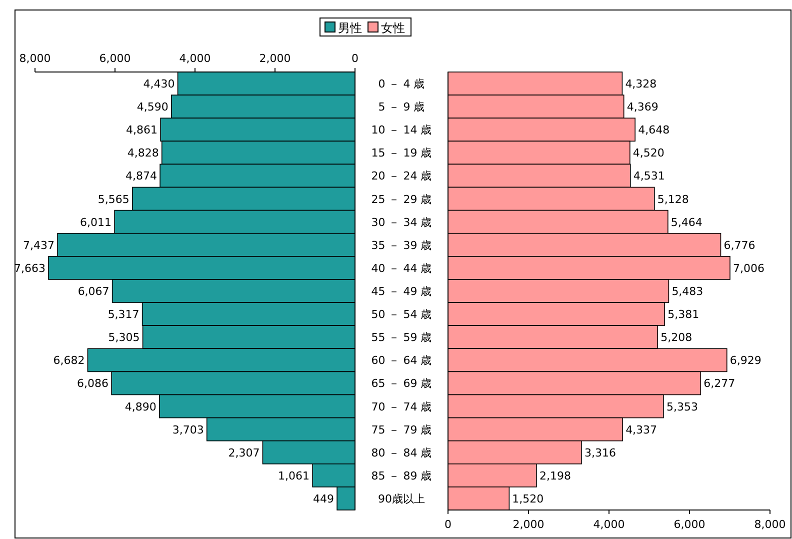  What do you see at coordinates (401, 84) in the screenshot?
I see `y-tick-label: 0 － 4 歳` at bounding box center [401, 84].